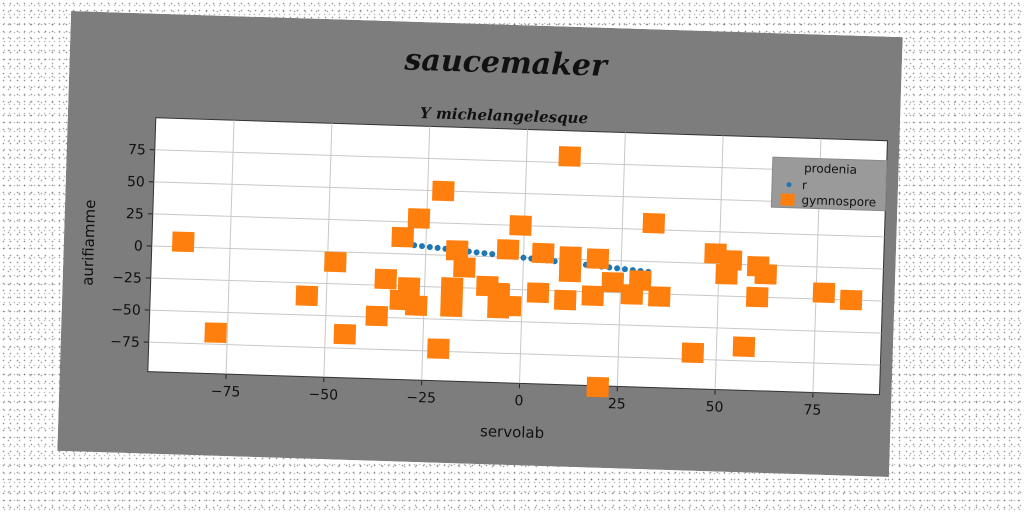 Image resolution: width=1024 pixels, height=512 pixels. Describe the element at coordinates (136, 182) in the screenshot. I see `y-tick-label: 50` at that location.